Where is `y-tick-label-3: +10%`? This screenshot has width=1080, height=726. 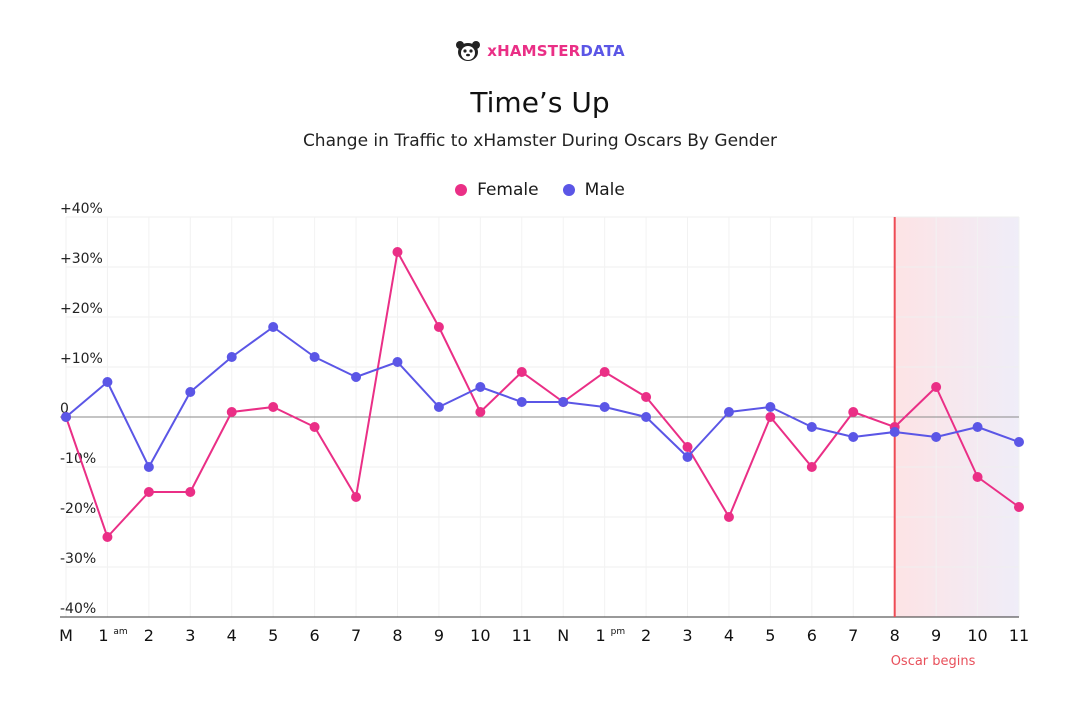 y-tick-label-3: +10% is located at coordinates (81, 359).